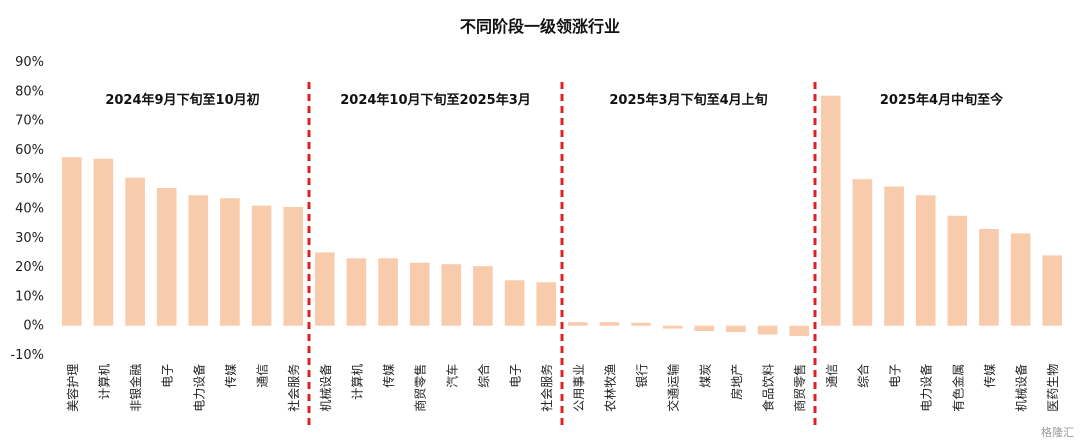 The height and width of the screenshot is (441, 1080). What do you see at coordinates (29, 121) in the screenshot?
I see `y-tick-label: 70%` at bounding box center [29, 121].